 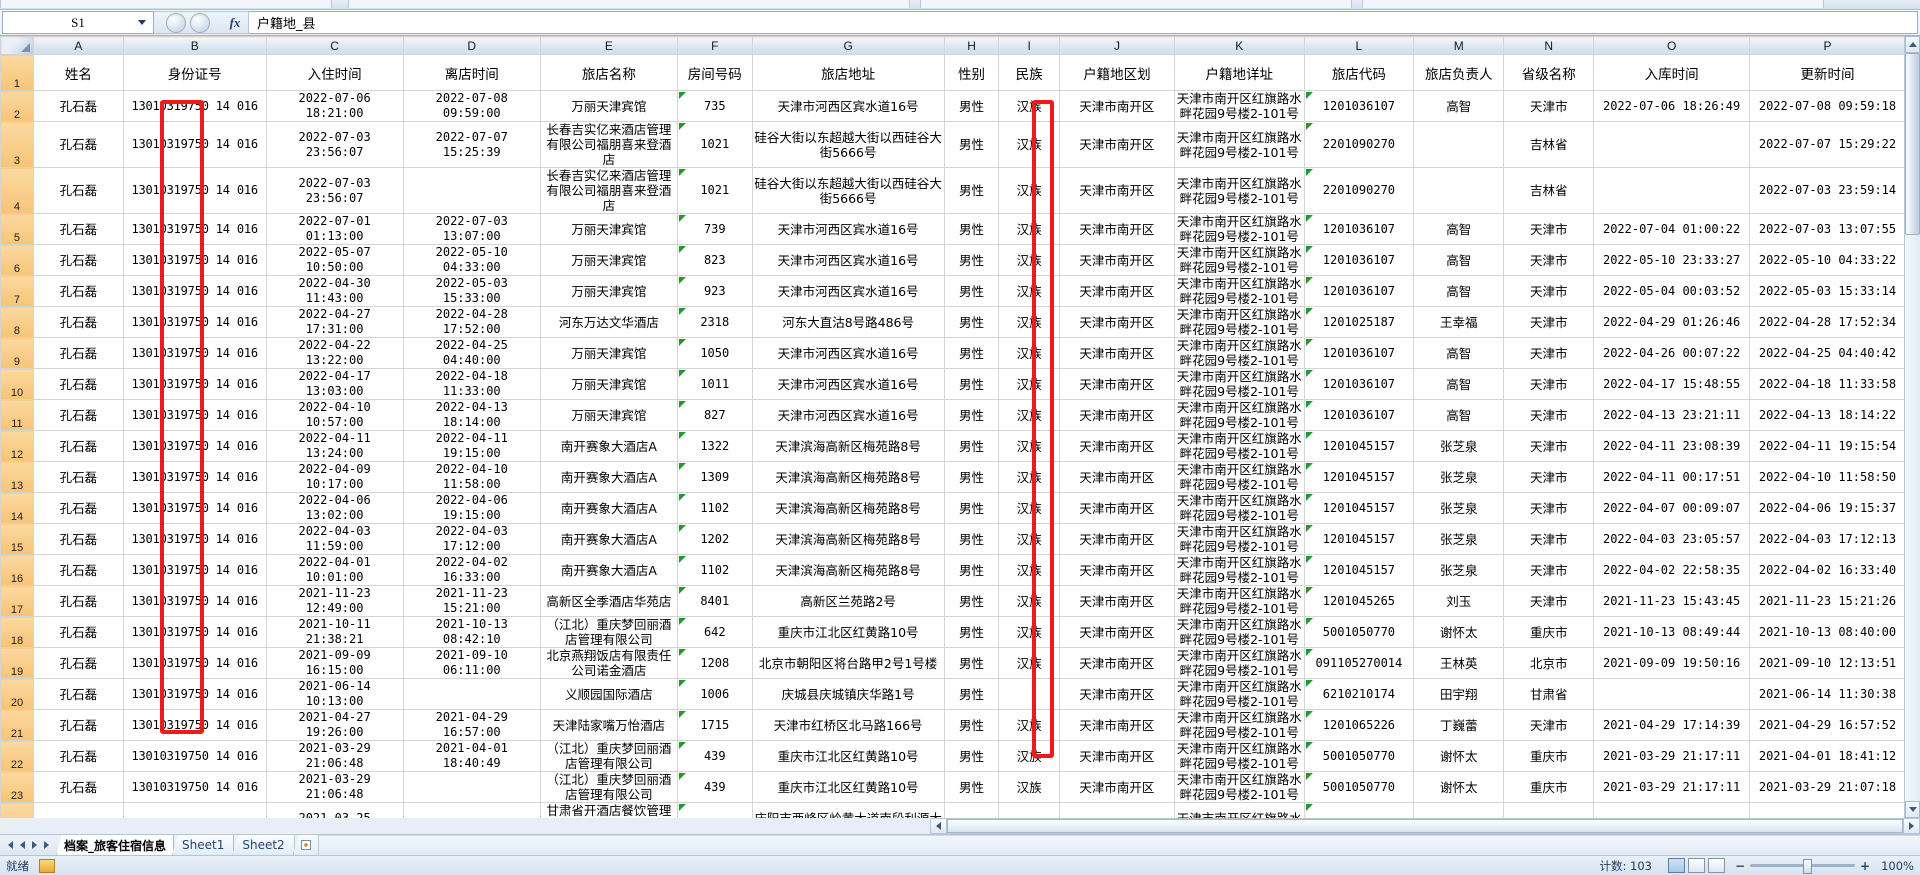 I want to click on cell-a21: 孔石磊, so click(x=78, y=725).